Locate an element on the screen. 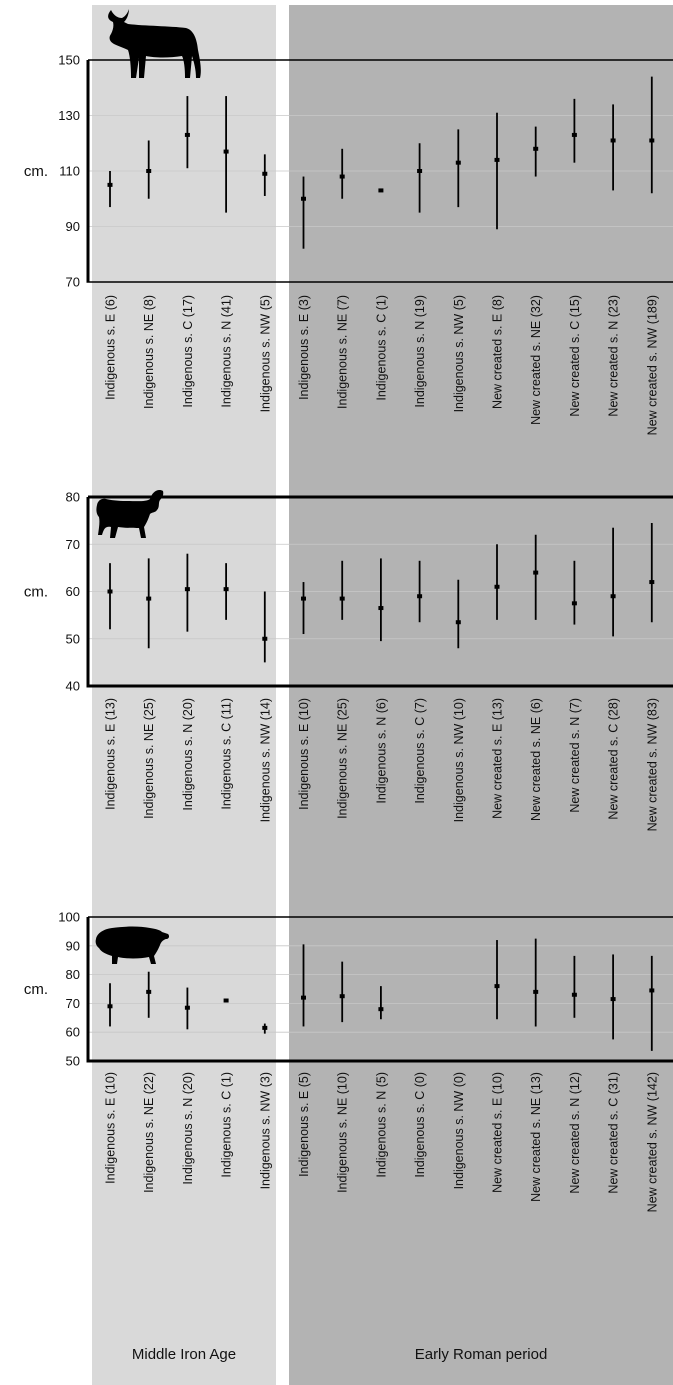 This screenshot has width=673, height=1385. category-label: New created s. NE (13) is located at coordinates (536, 1137).